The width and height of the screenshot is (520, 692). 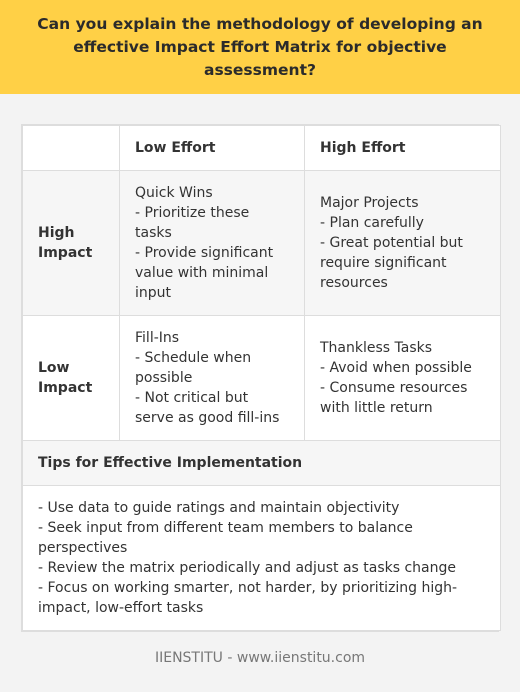 What do you see at coordinates (402, 148) in the screenshot?
I see `column-header-high-effort: High Effort` at bounding box center [402, 148].